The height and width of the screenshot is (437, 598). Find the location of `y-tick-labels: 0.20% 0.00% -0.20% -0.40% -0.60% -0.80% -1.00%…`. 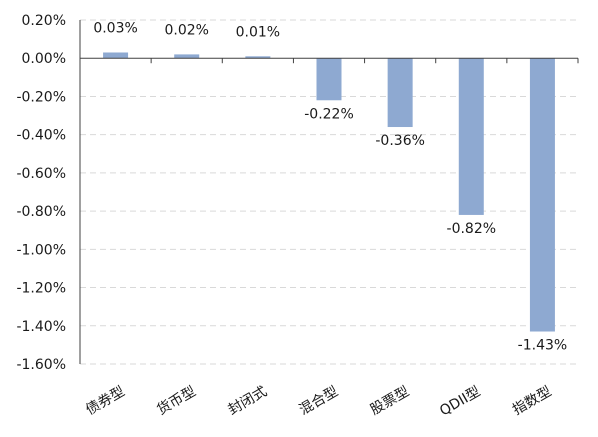

y-tick-labels: 0.20% 0.00% -0.20% -0.40% -0.60% -0.80% -1.00%… is located at coordinates (41, 193).